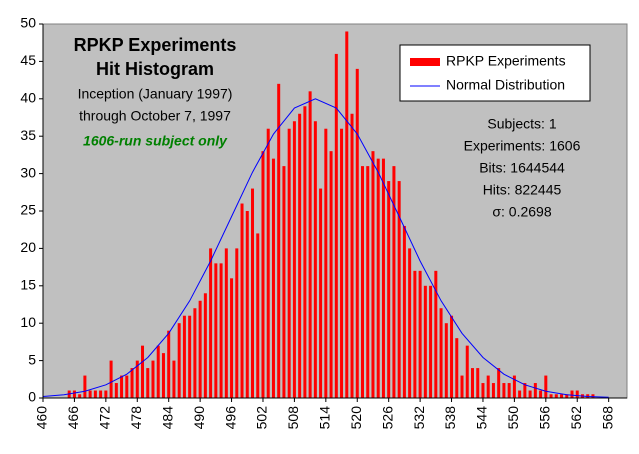 The width and height of the screenshot is (639, 454). I want to click on legend-swatch, so click(425, 62).